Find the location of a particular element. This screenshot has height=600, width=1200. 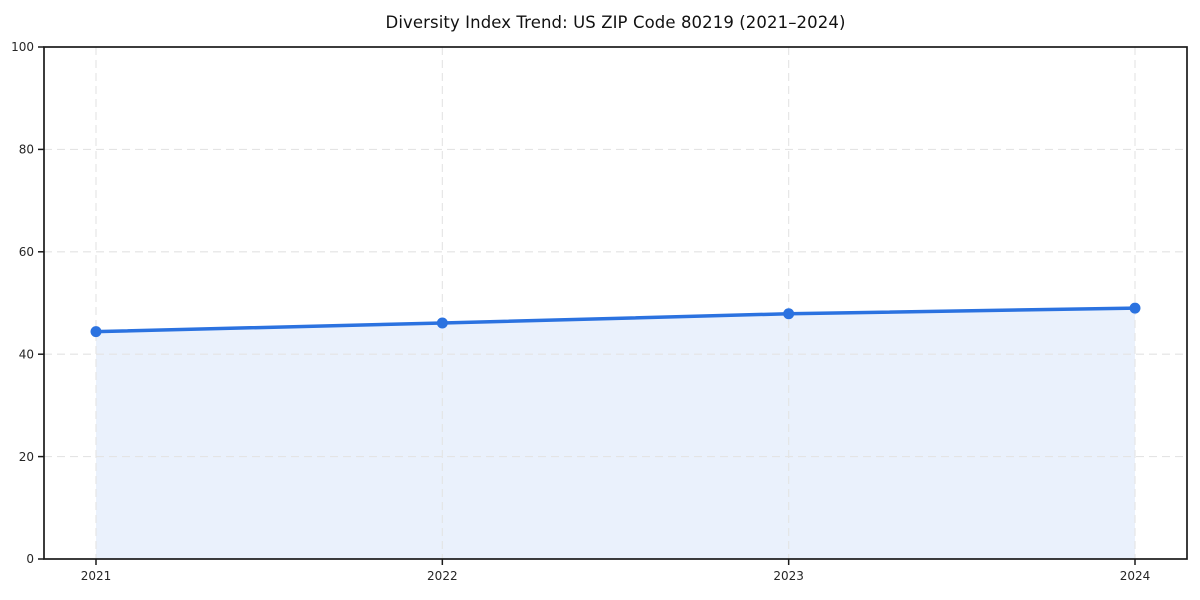

x-tick-label: 2022 is located at coordinates (442, 576).